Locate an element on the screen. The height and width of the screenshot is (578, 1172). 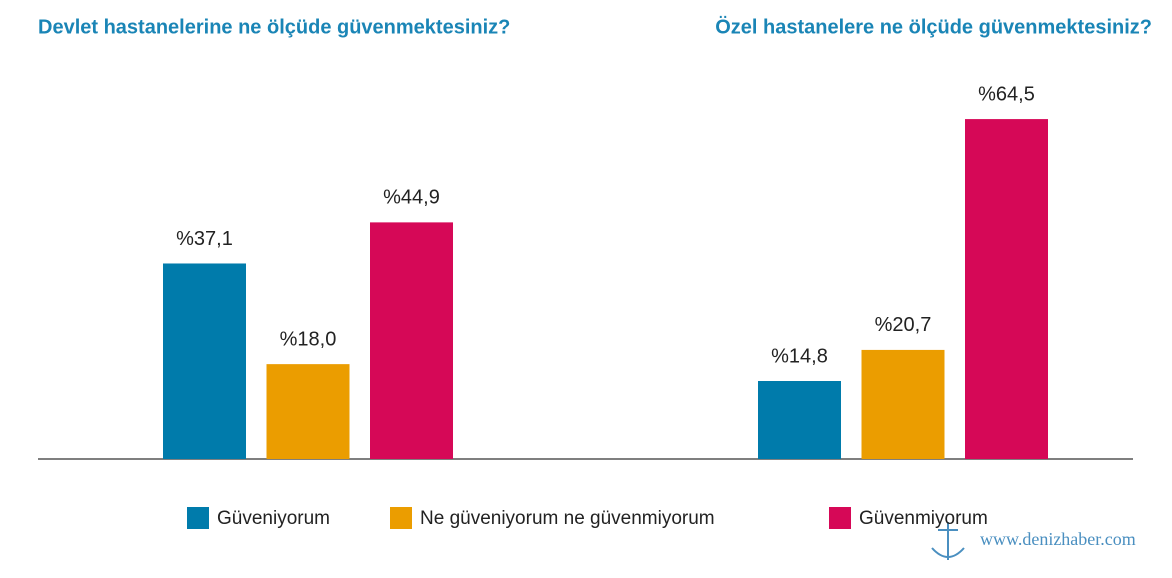
watermark-logo is located at coordinates (948, 541).